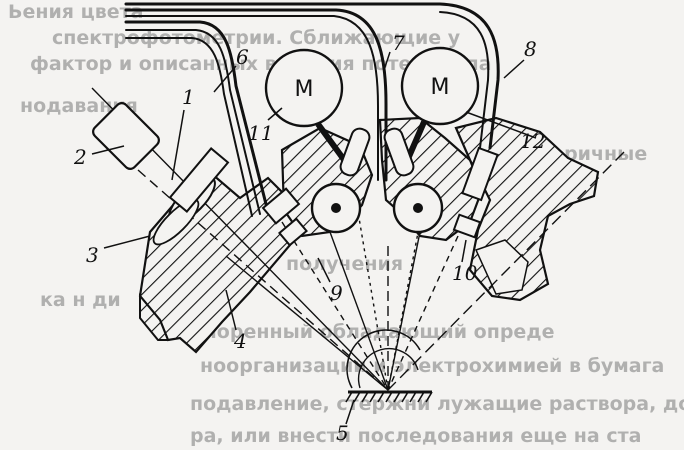 The image size is (684, 450). I want to click on bg-line-4: нодавания, so click(79, 106).